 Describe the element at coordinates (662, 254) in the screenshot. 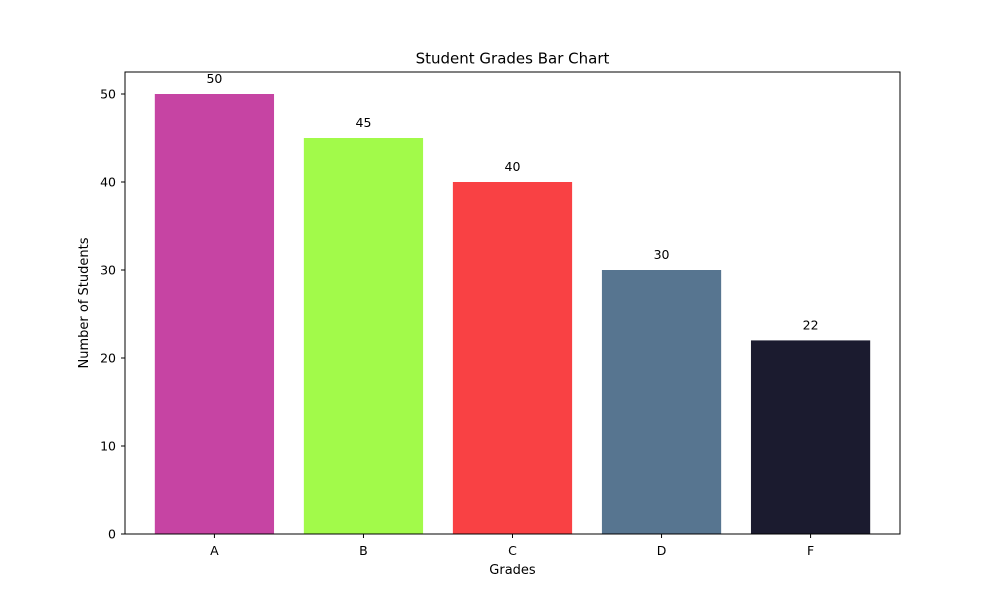

I see `data-label-d: 30` at that location.